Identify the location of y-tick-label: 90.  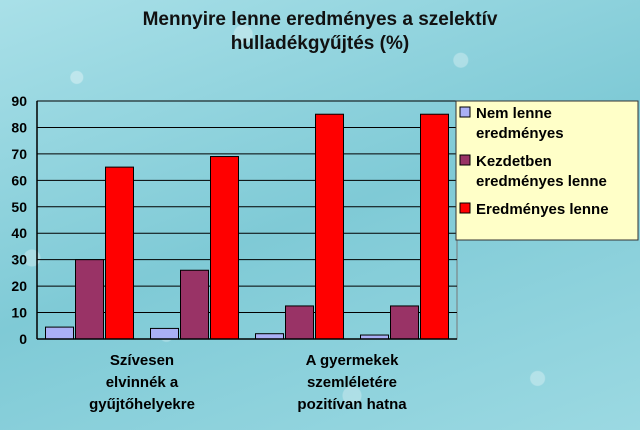
(19, 101).